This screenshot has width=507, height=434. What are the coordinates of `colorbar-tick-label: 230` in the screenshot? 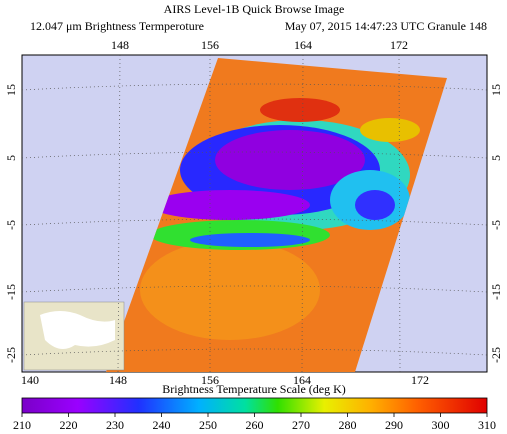 It's located at (115, 425).